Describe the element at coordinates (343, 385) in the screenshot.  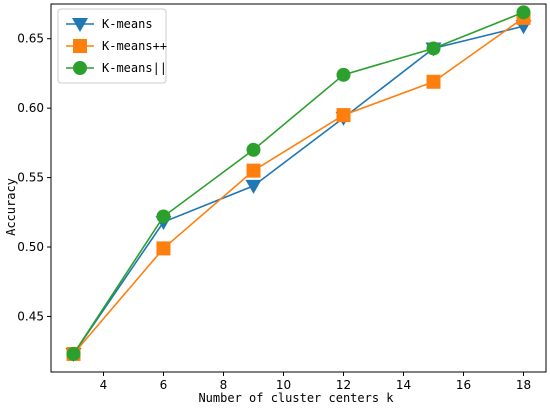
I see `x-tick-label: 12` at that location.